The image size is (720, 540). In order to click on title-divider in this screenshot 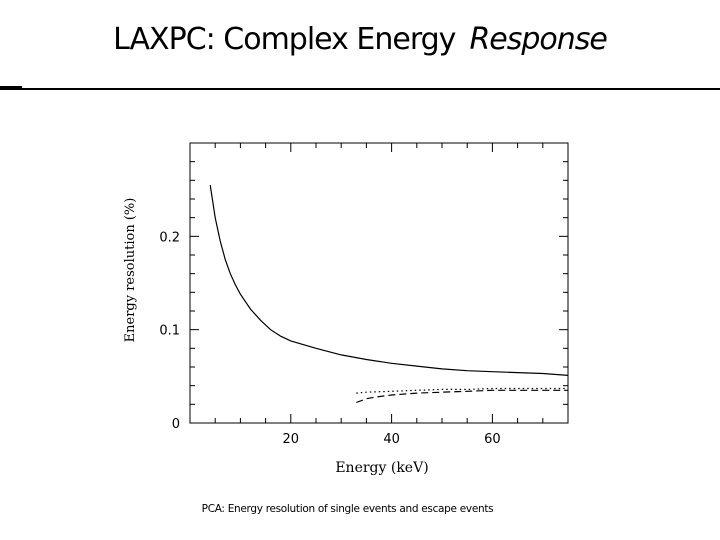, I will do `click(360, 89)`.